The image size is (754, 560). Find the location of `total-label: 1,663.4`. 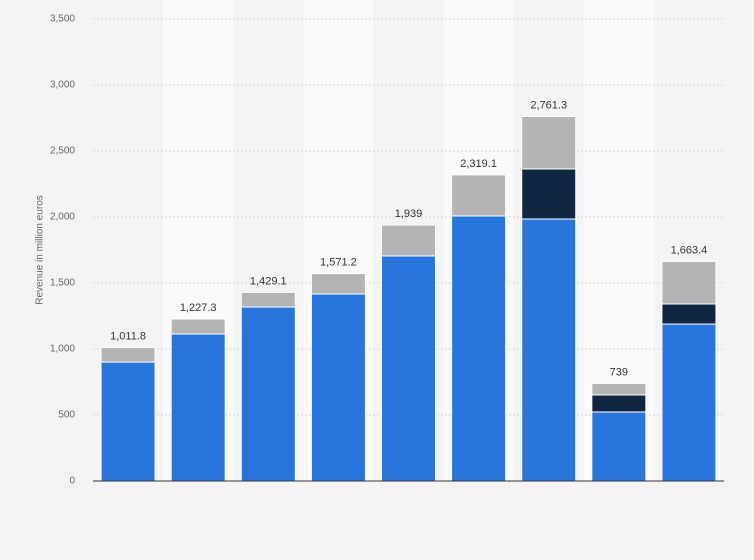

total-label: 1,663.4 is located at coordinates (689, 250).